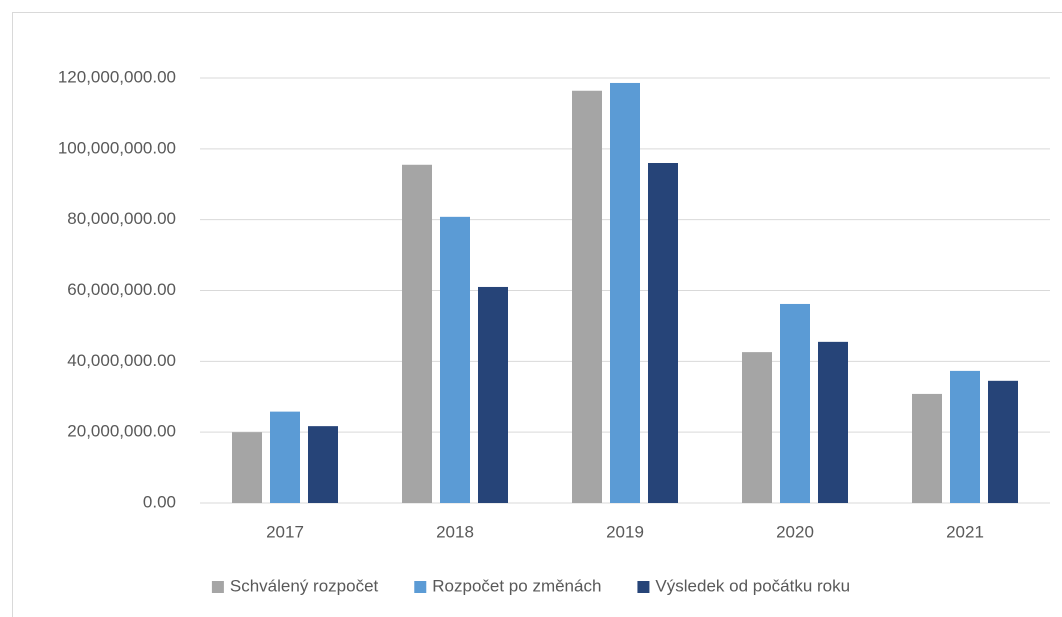 Image resolution: width=1062 pixels, height=617 pixels. What do you see at coordinates (304, 585) in the screenshot?
I see `legend-label: Schválený rozpočet` at bounding box center [304, 585].